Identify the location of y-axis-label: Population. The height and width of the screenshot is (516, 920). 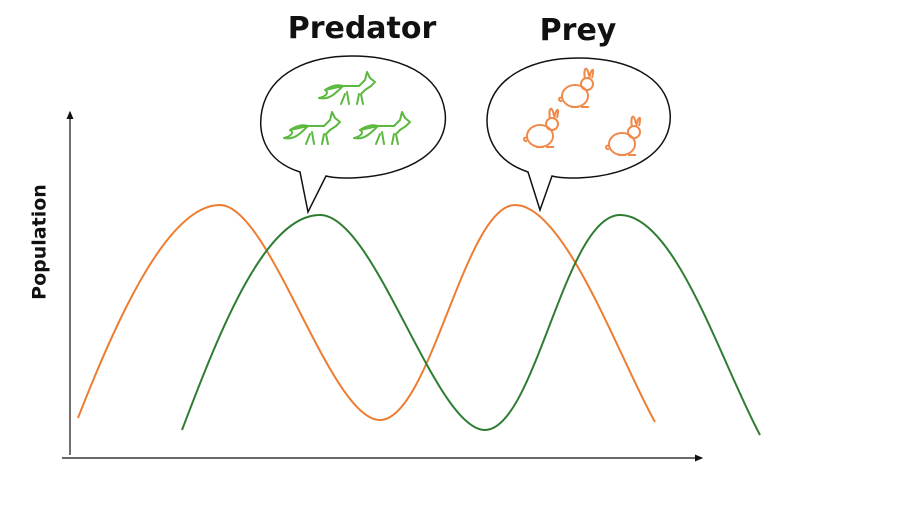
(40, 242).